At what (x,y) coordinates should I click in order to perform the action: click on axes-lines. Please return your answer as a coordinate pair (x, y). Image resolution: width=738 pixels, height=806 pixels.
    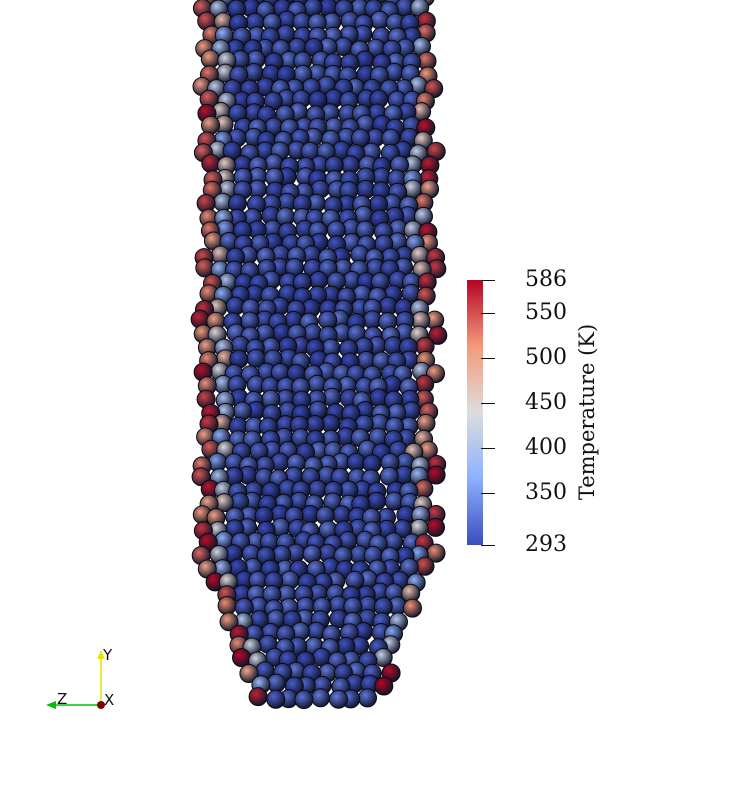
    Looking at the image, I should click on (75, 679).